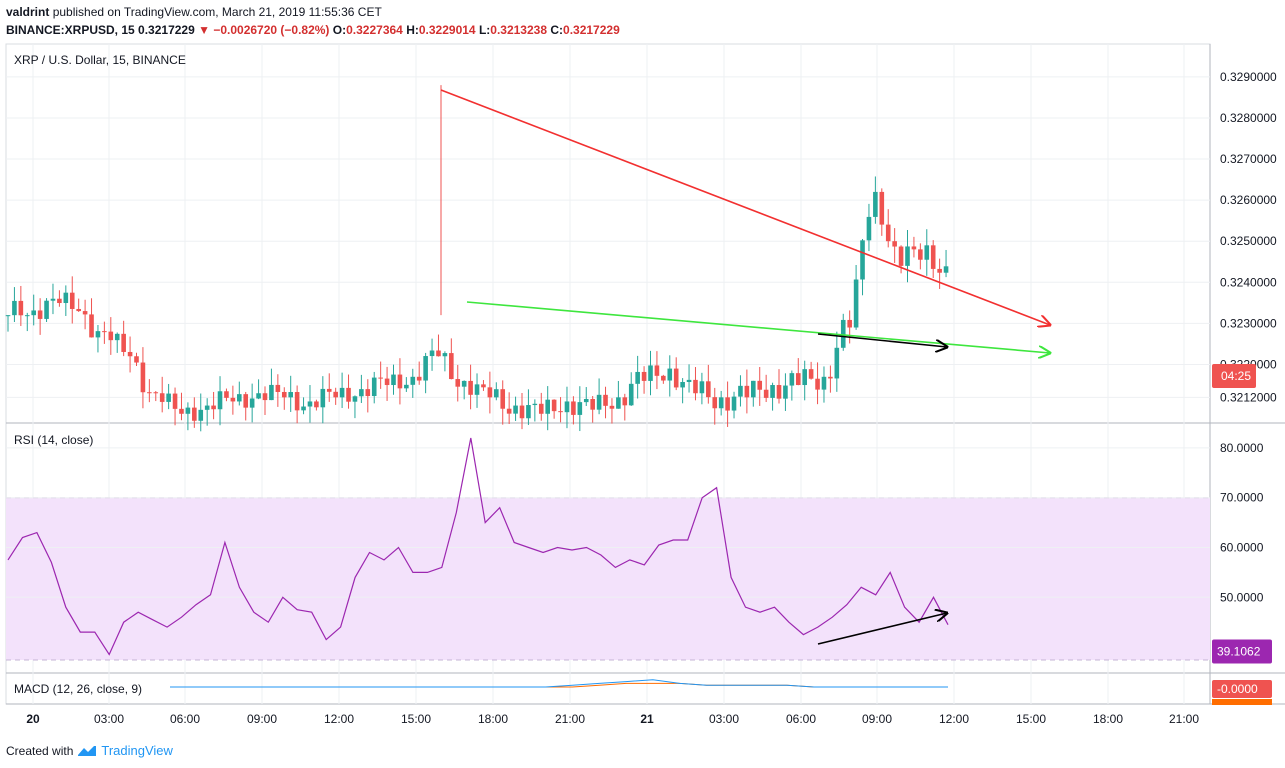 The image size is (1285, 768). I want to click on macd-last-value: -0.0000, so click(1237, 689).